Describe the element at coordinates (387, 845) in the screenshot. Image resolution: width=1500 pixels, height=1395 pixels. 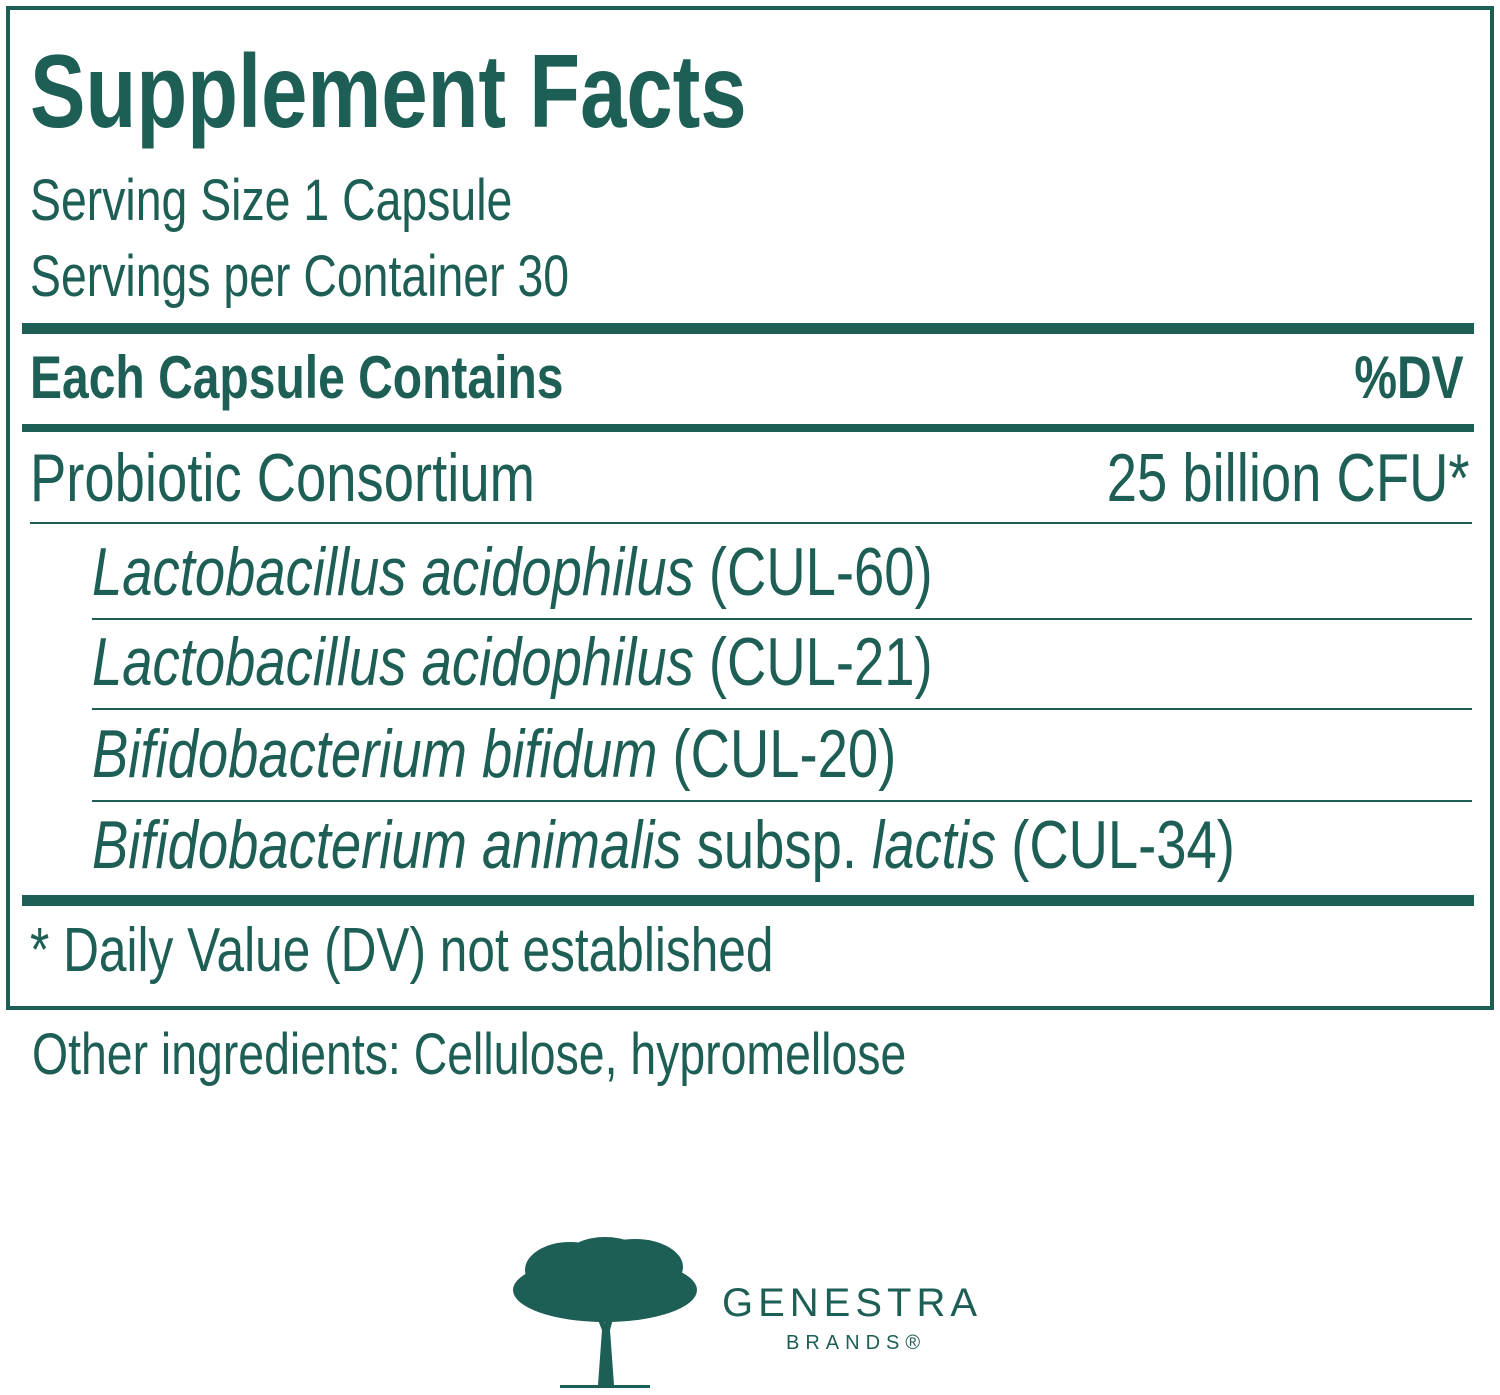
I see `strain-part: Bifidobacterium animalis` at that location.